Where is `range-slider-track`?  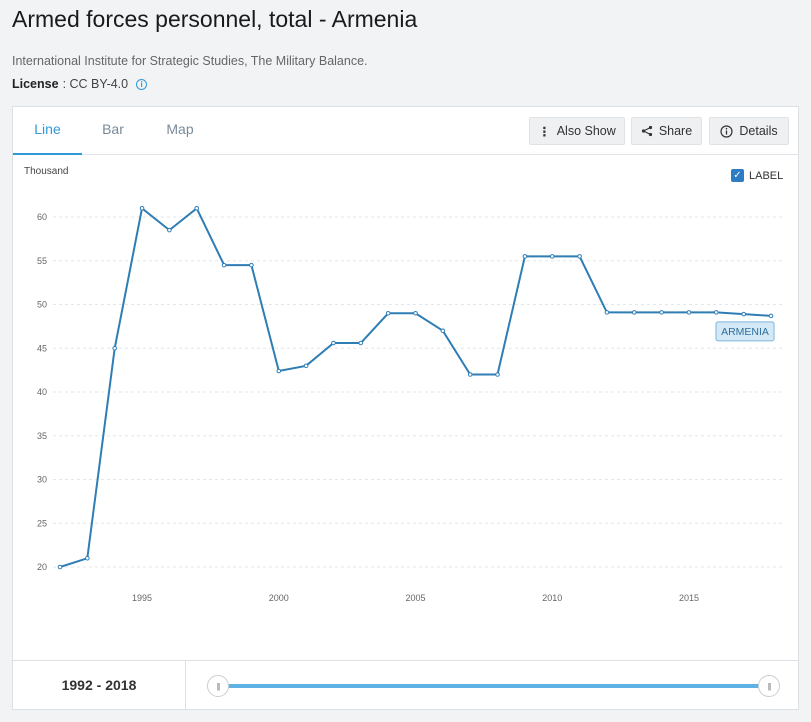 range-slider-track is located at coordinates (495, 686).